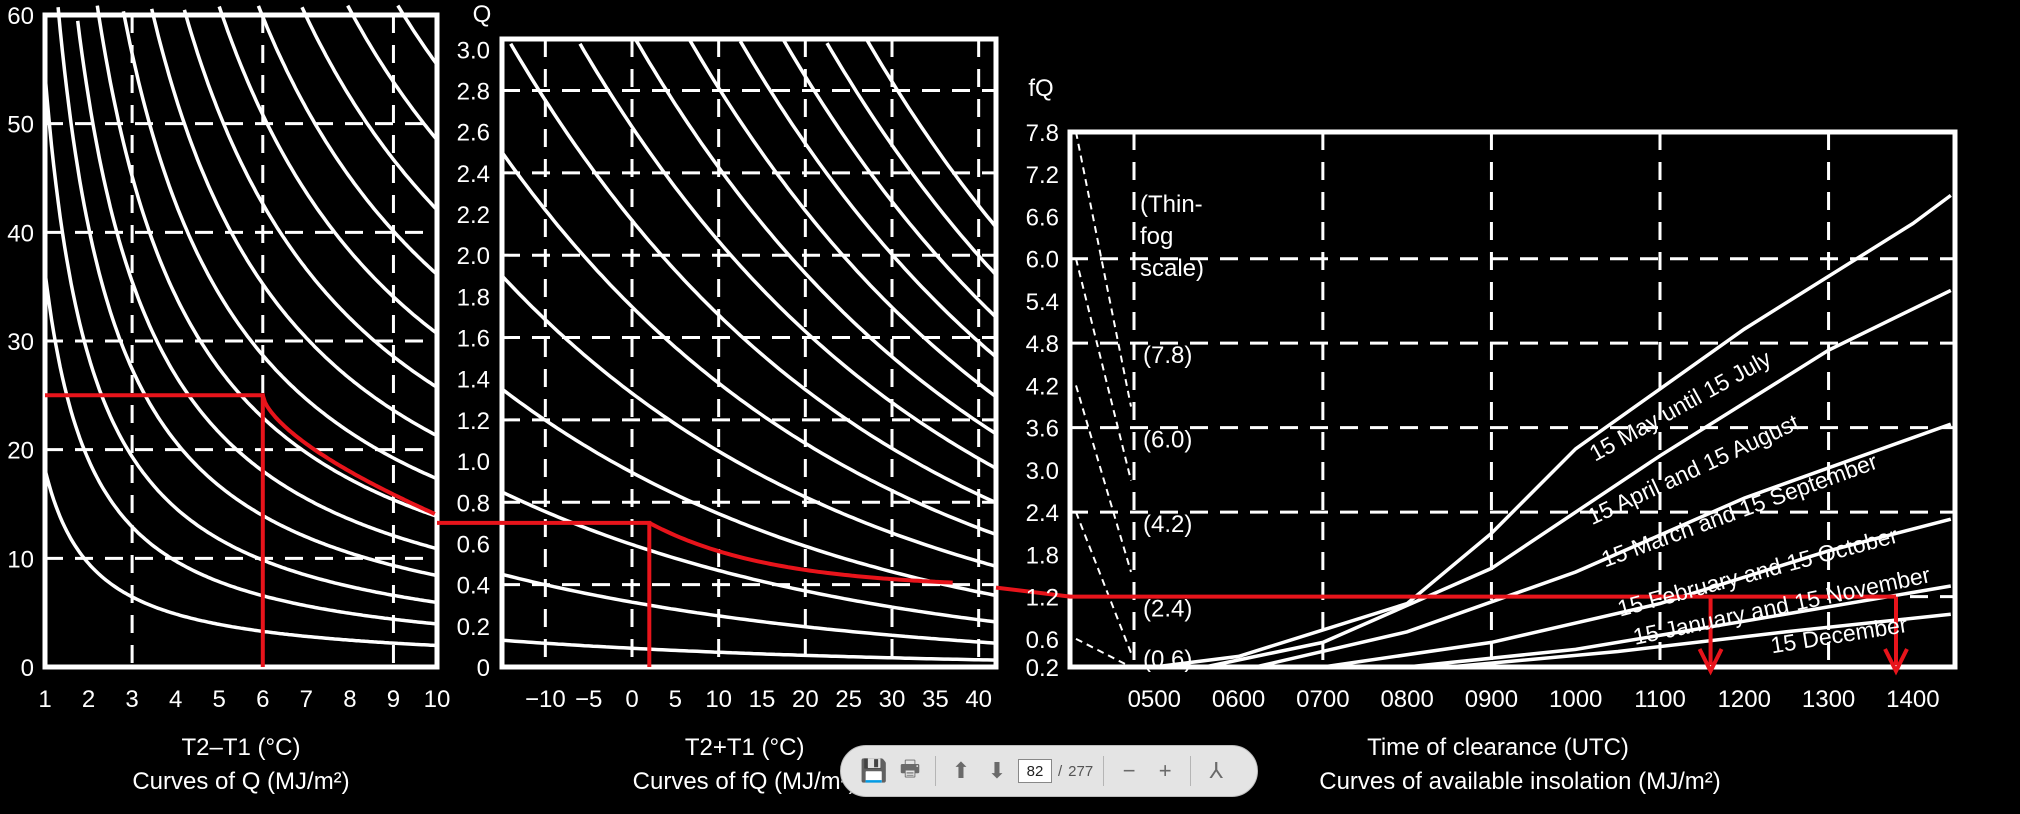 Image resolution: width=2020 pixels, height=814 pixels. Describe the element at coordinates (1406, 699) in the screenshot. I see `x-tick-label: 0800` at that location.